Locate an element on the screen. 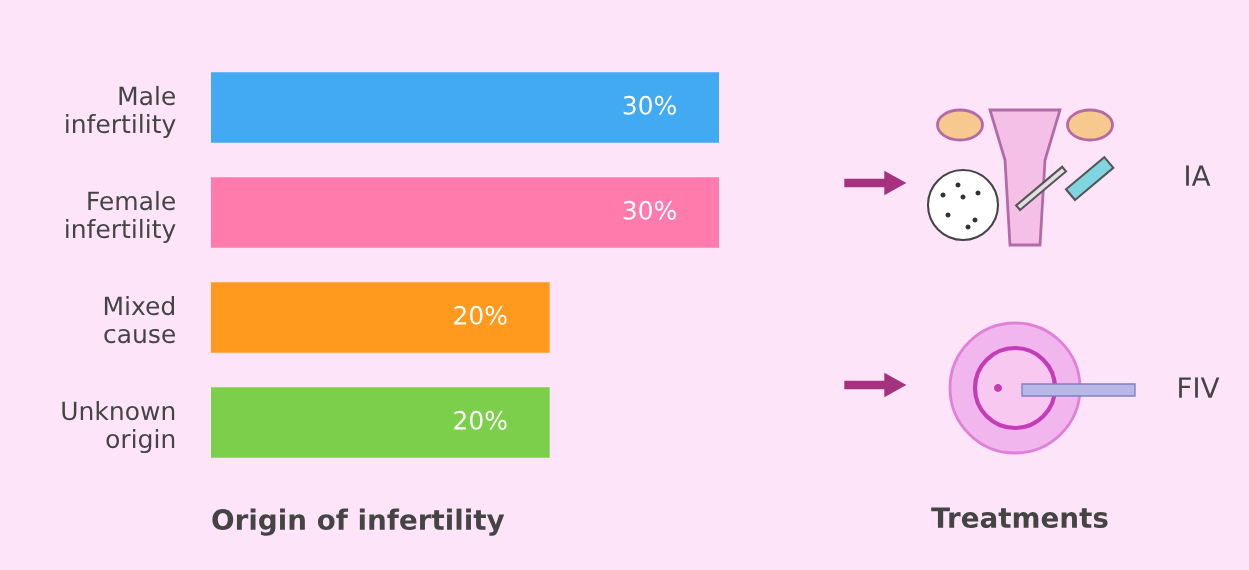  y-tick-label: Mixed cause is located at coordinates (139, 319).